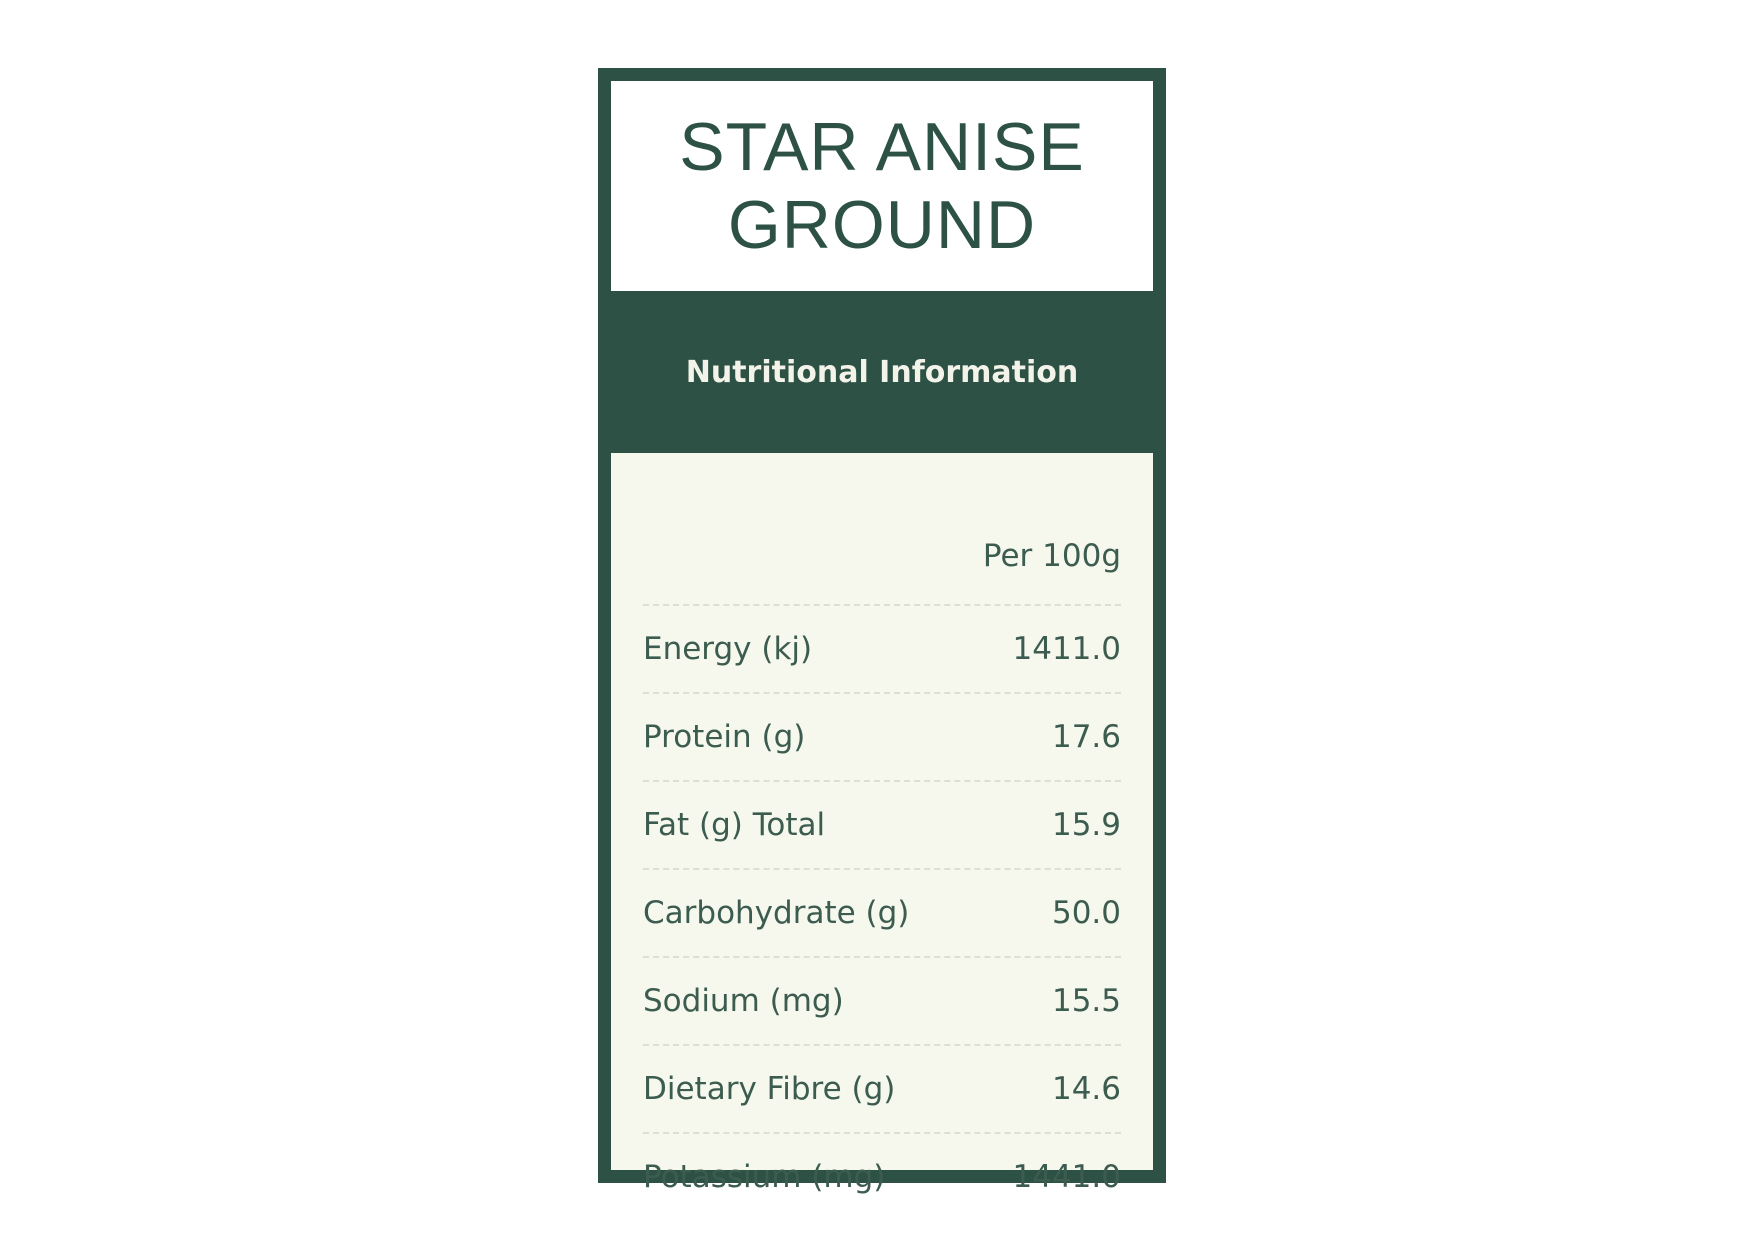 The height and width of the screenshot is (1240, 1754). I want to click on row-value: 1441.0, so click(1066, 1177).